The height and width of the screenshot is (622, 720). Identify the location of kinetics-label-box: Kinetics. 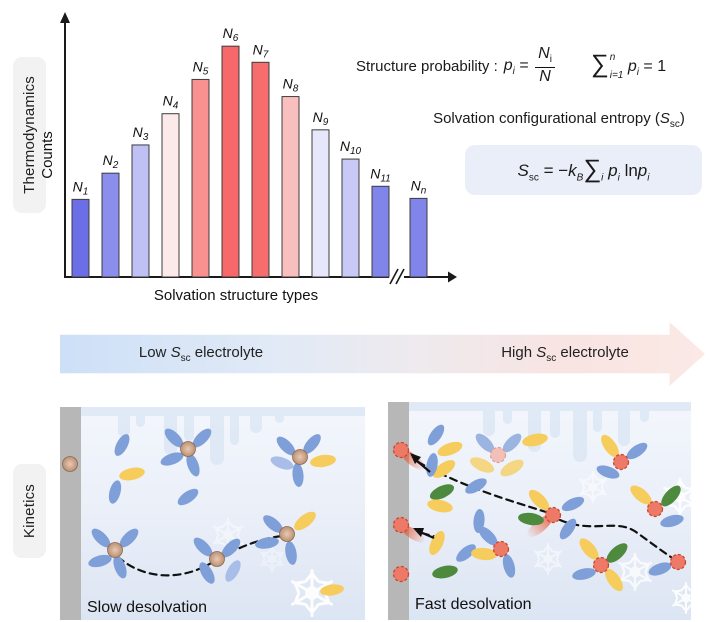
(29, 511).